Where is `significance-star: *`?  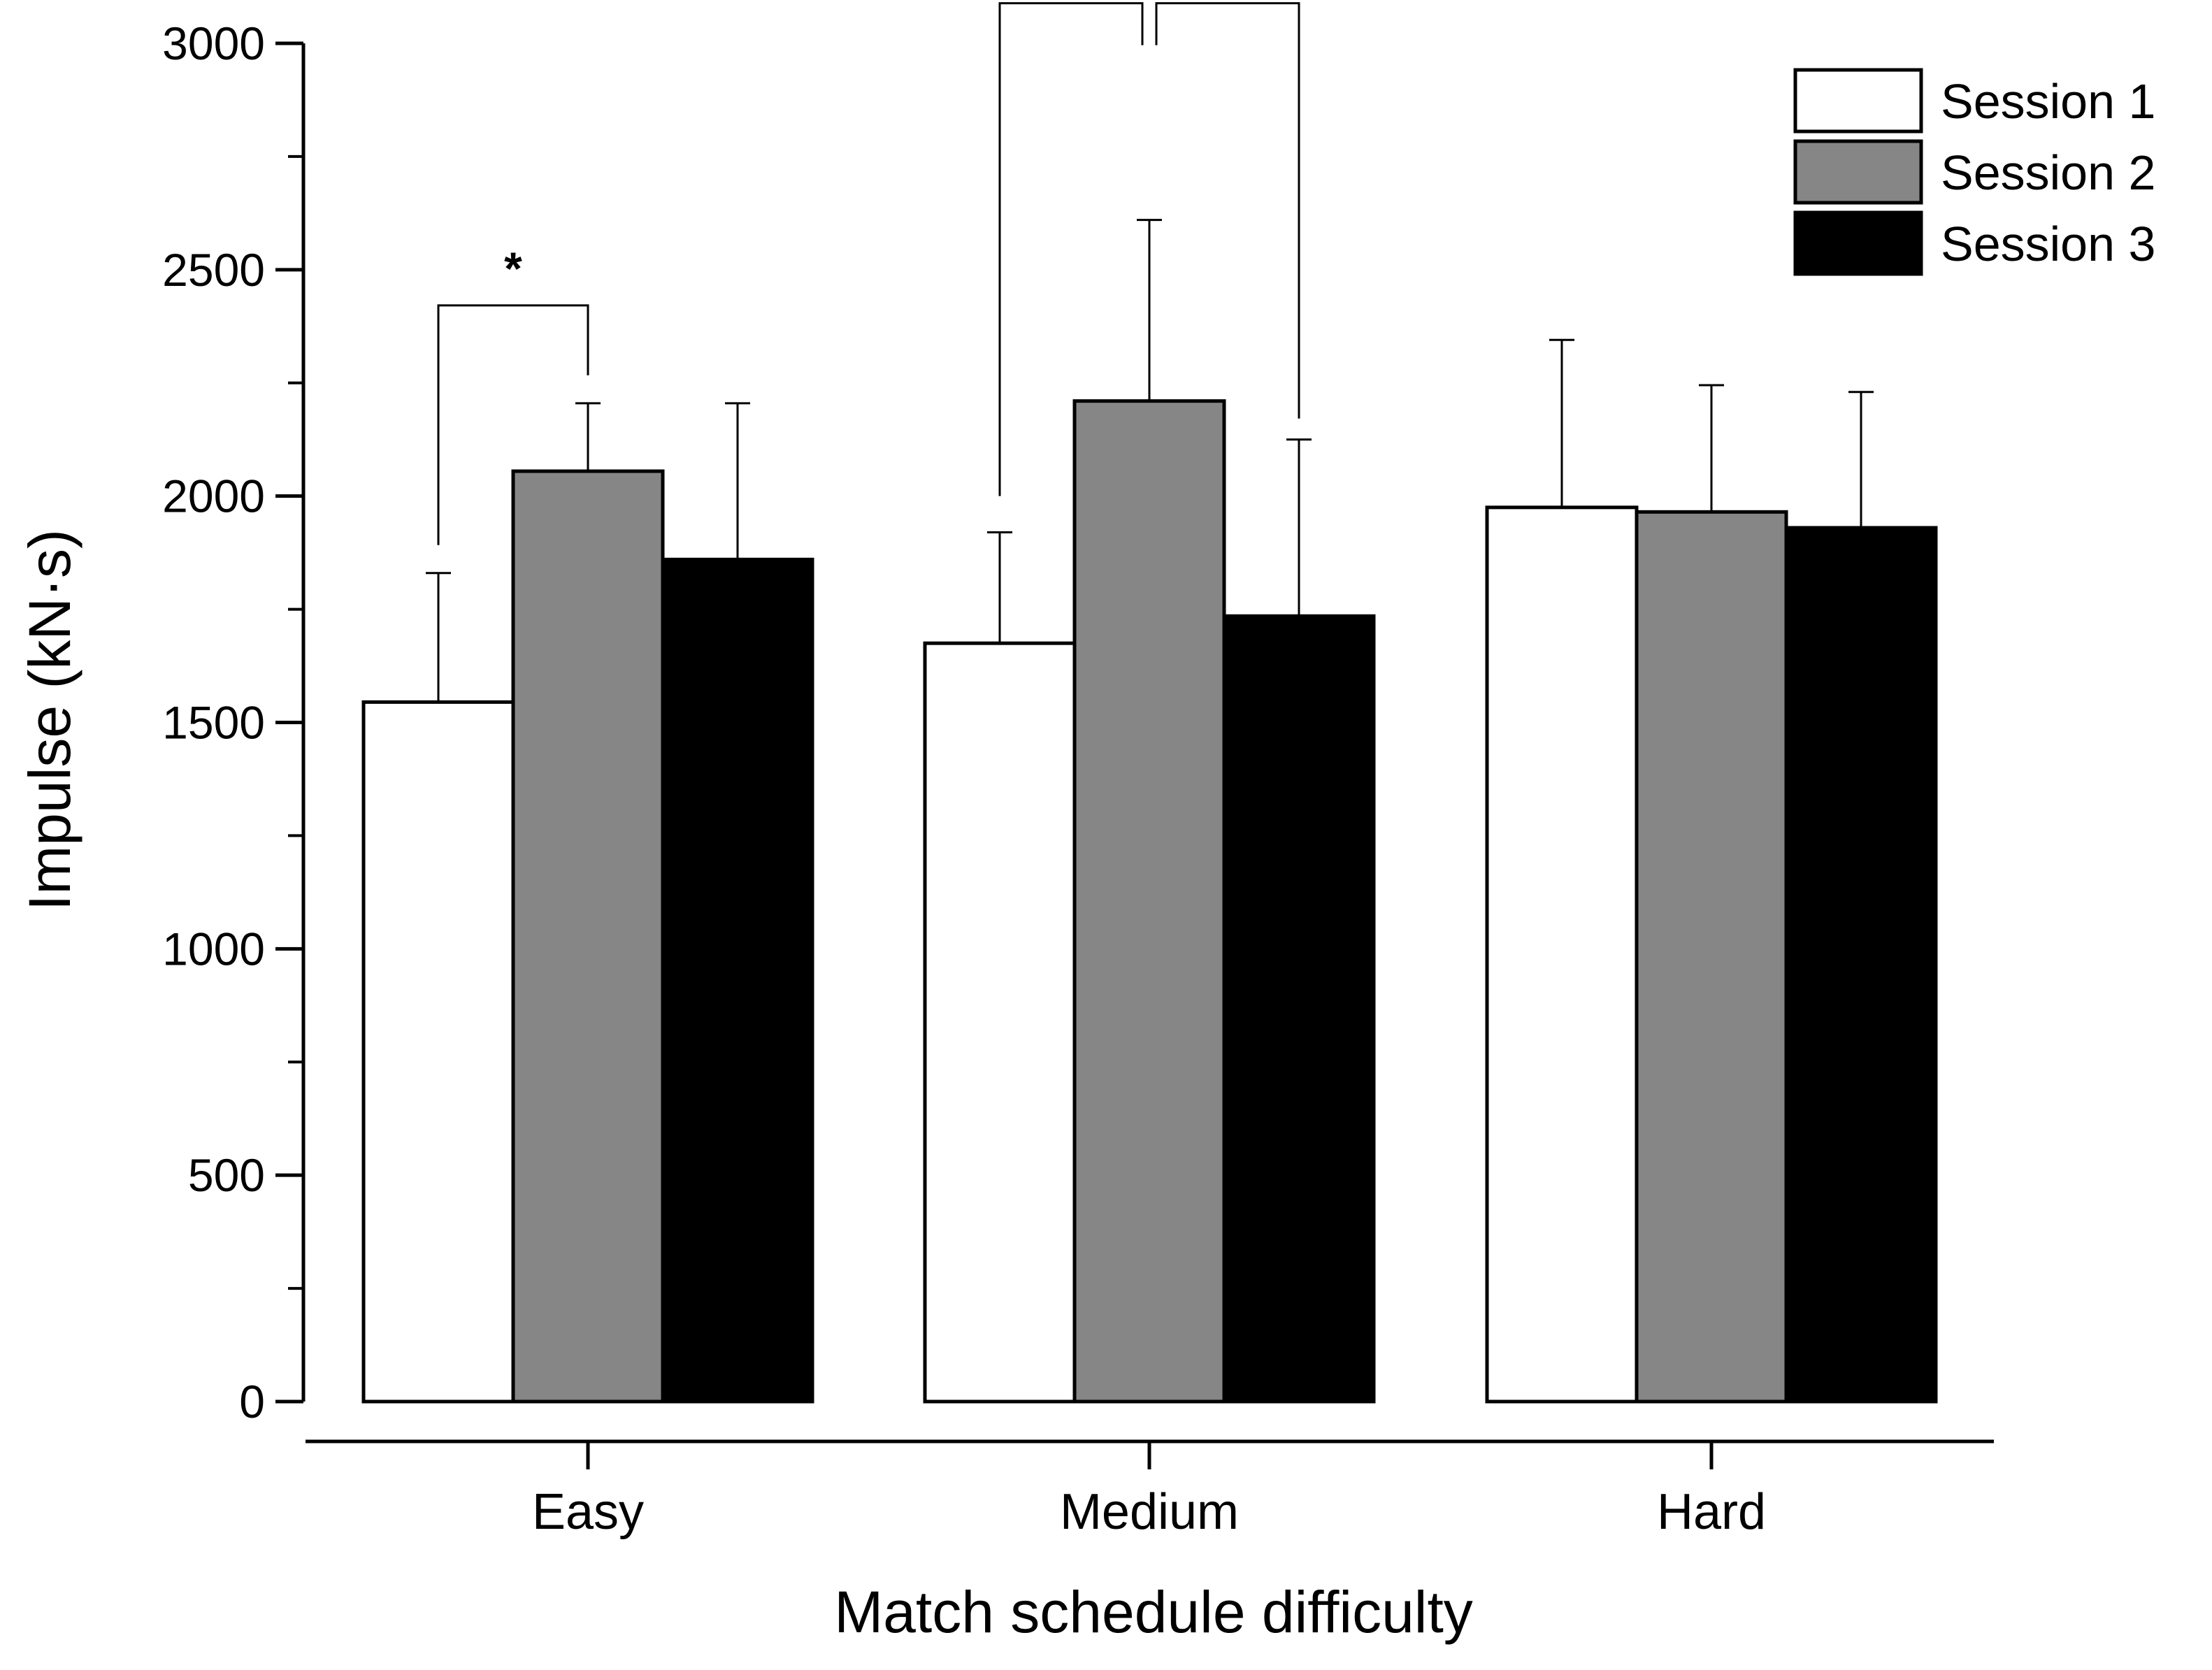 significance-star: * is located at coordinates (513, 268).